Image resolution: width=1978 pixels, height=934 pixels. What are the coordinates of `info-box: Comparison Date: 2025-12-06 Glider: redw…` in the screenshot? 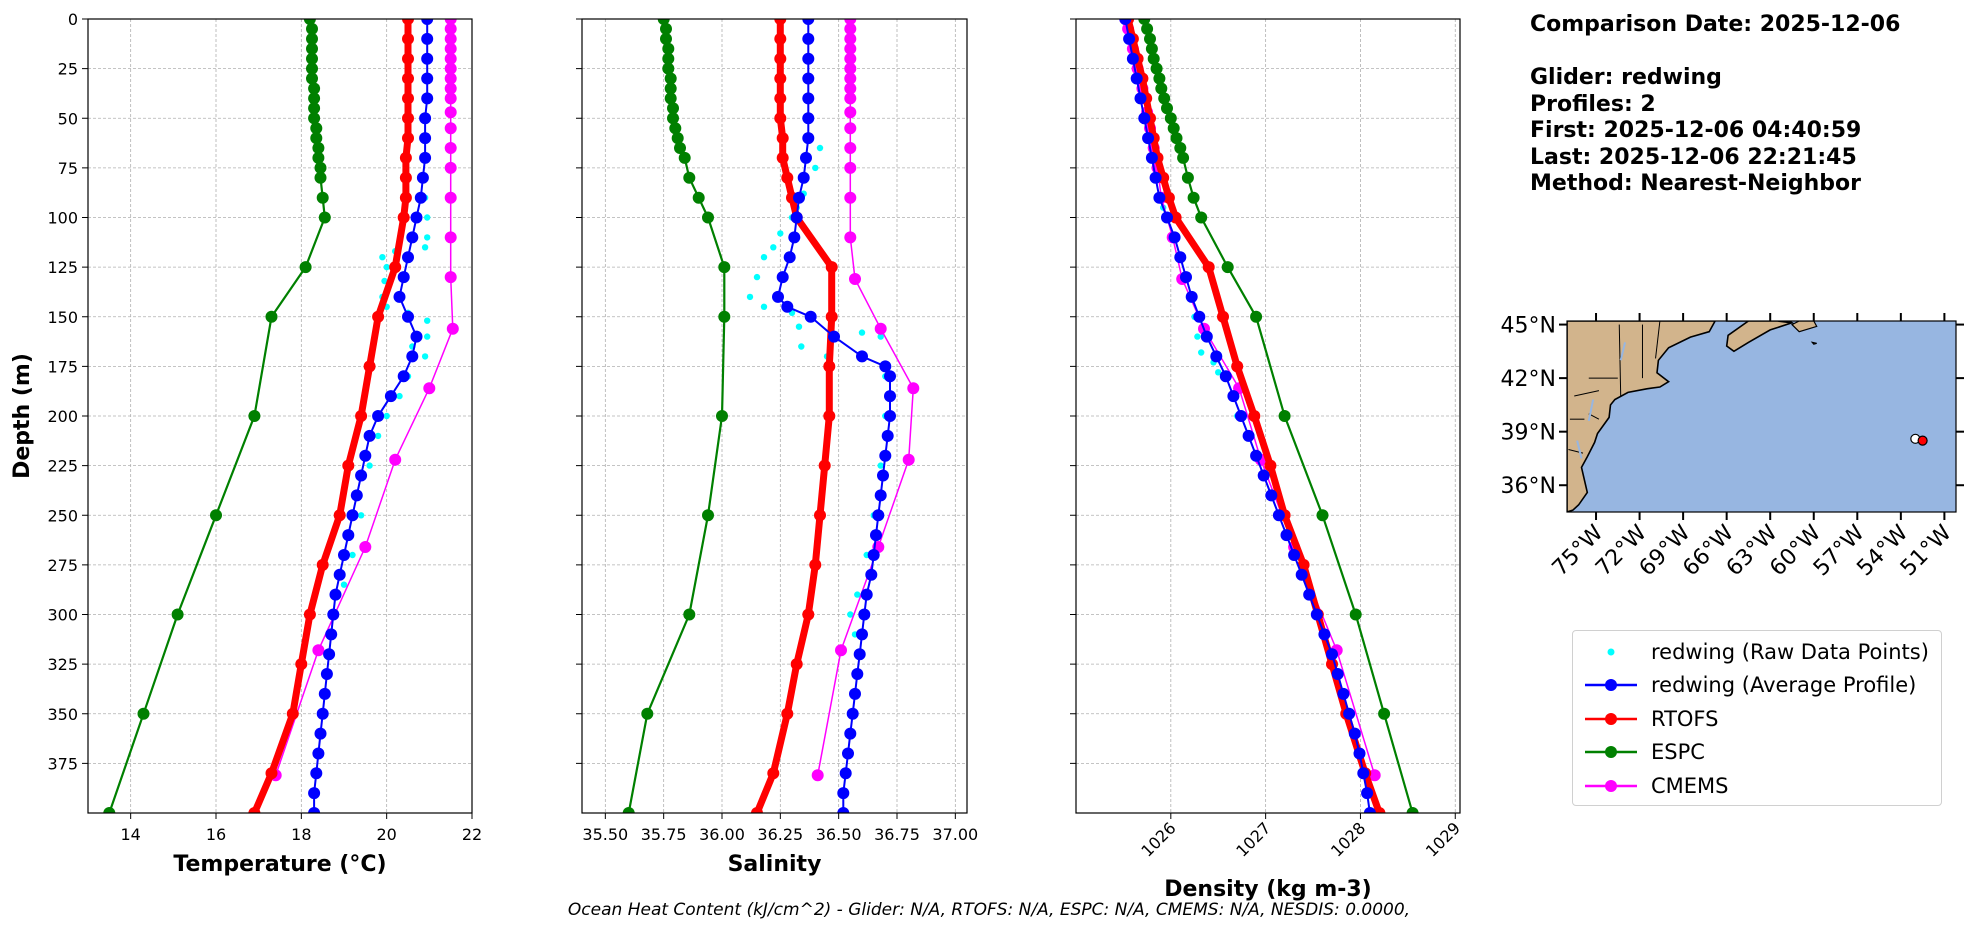 It's located at (1715, 105).